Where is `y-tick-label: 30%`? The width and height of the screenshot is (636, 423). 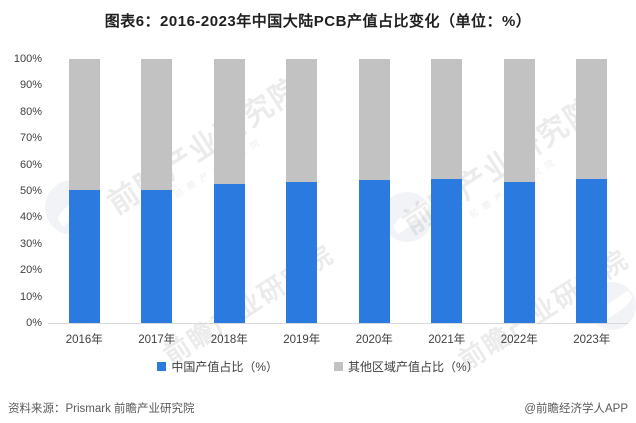 y-tick-label: 30% is located at coordinates (30, 243).